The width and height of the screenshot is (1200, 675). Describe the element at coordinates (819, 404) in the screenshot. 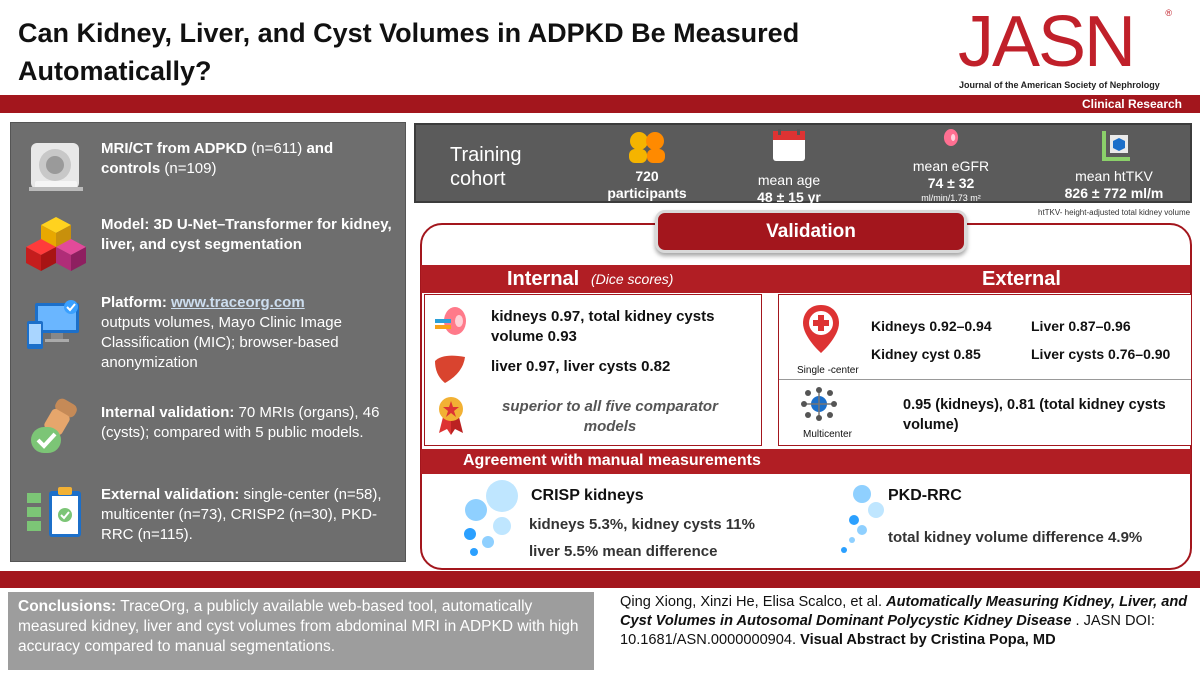

I see `network-globe-icon` at that location.